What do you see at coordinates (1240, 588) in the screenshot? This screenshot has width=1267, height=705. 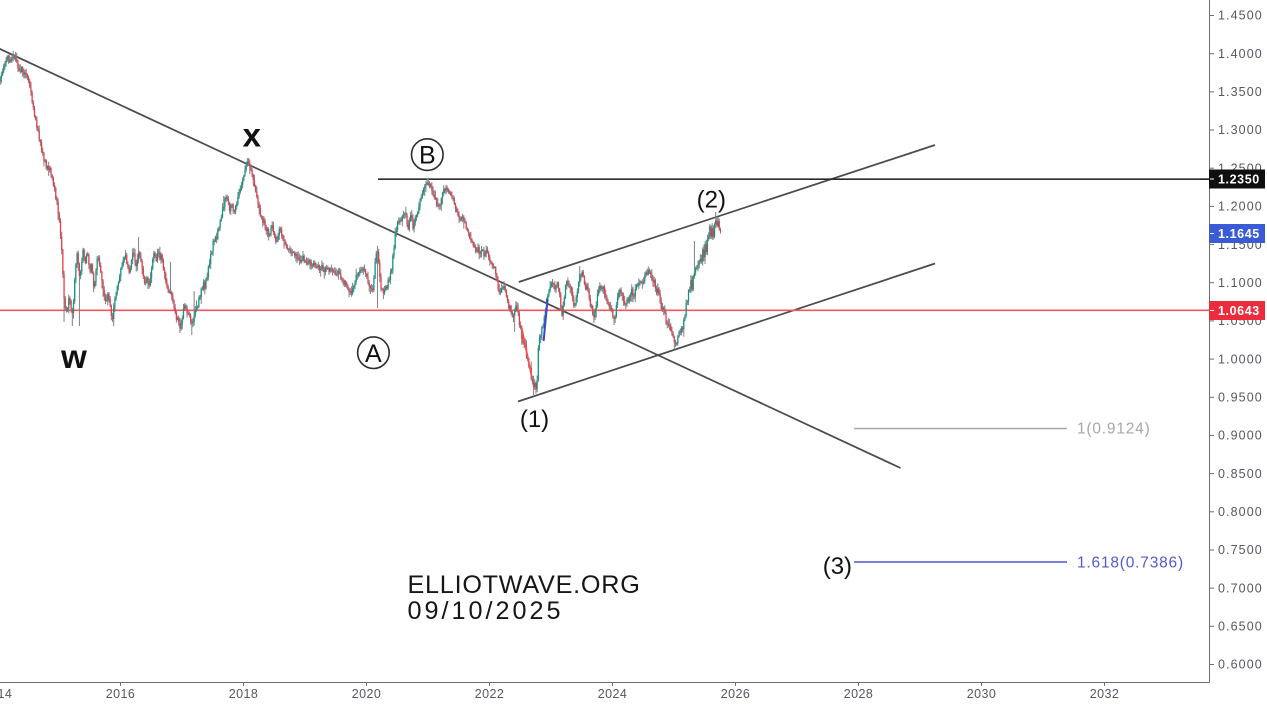 I see `svg-text: 0.7000` at bounding box center [1240, 588].